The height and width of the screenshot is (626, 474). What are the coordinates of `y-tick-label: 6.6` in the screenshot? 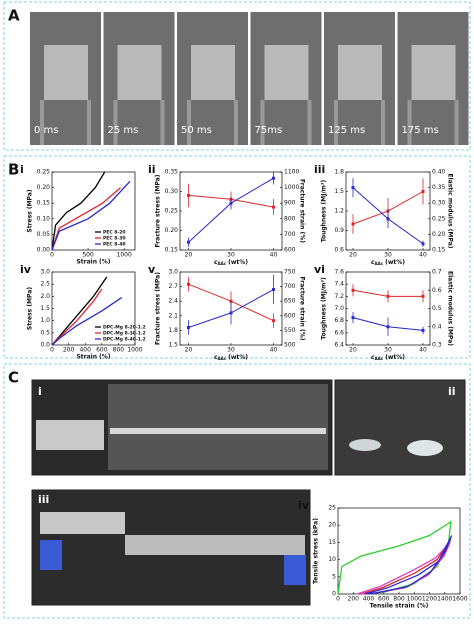 It's located at (339, 332).